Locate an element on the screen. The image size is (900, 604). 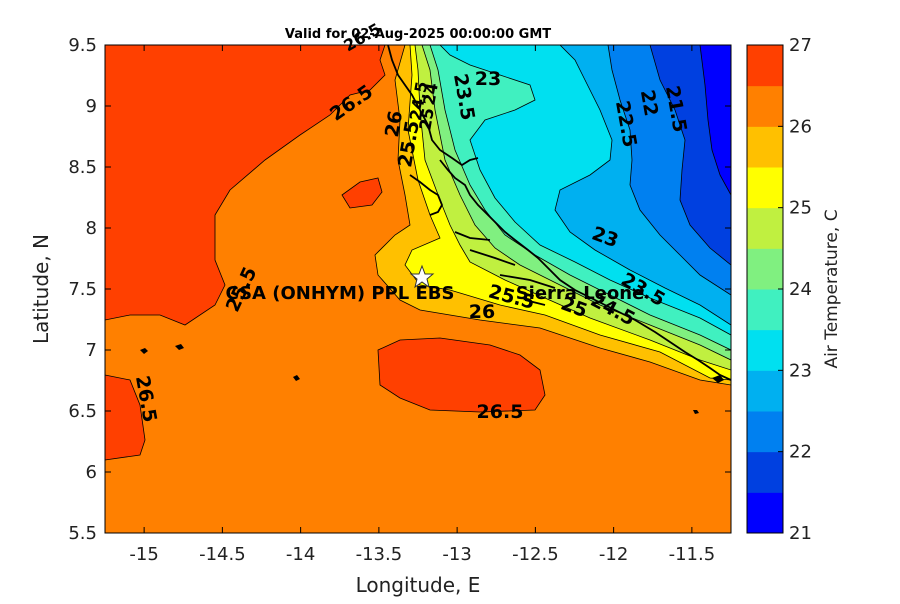
y-tick-label: 6 is located at coordinates (91, 472).